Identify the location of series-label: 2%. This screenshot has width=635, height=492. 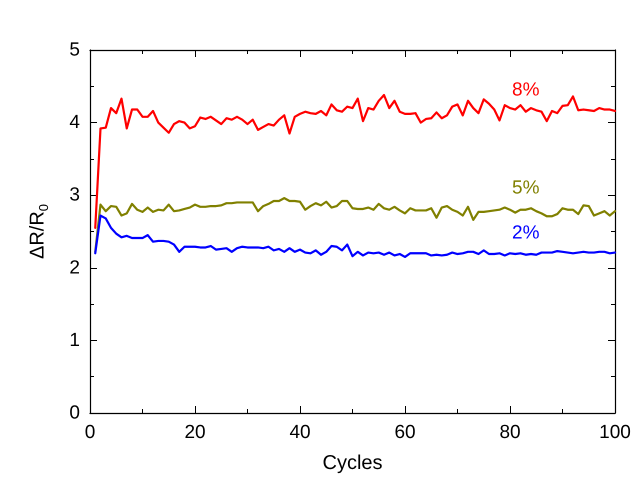
(526, 233).